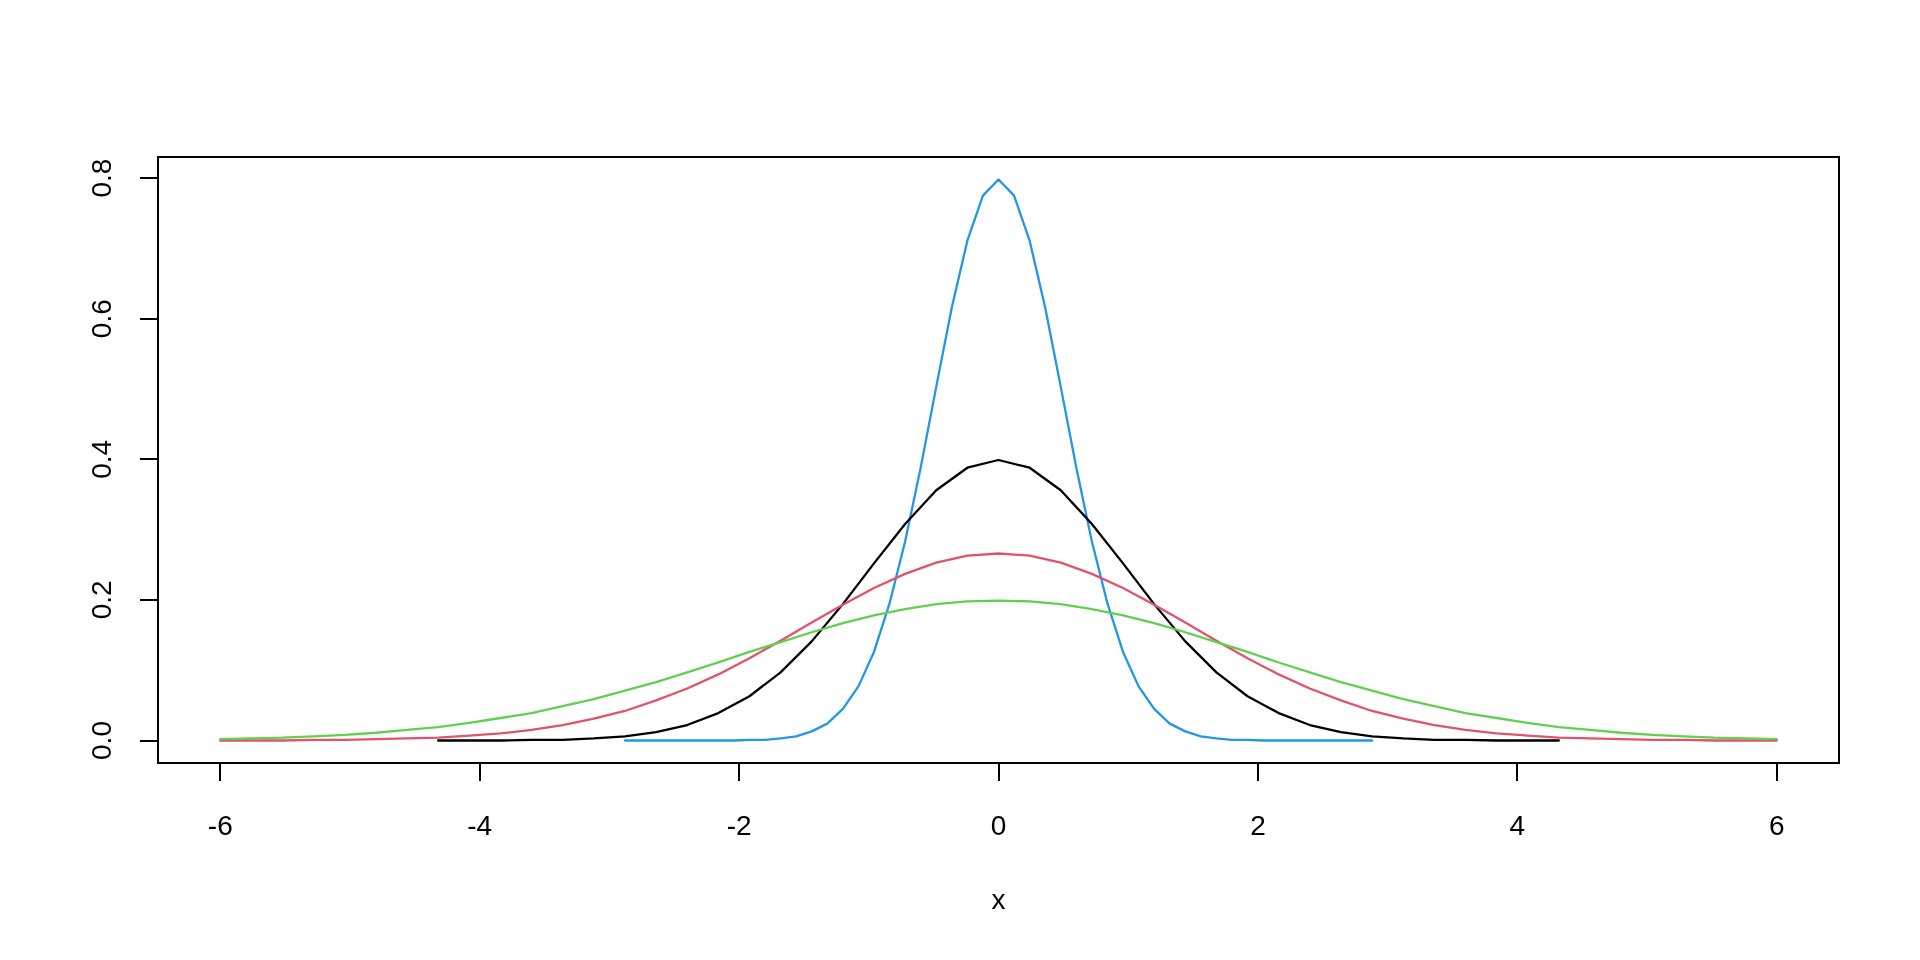  What do you see at coordinates (101, 600) in the screenshot?
I see `y-tick-label: 0.2` at bounding box center [101, 600].